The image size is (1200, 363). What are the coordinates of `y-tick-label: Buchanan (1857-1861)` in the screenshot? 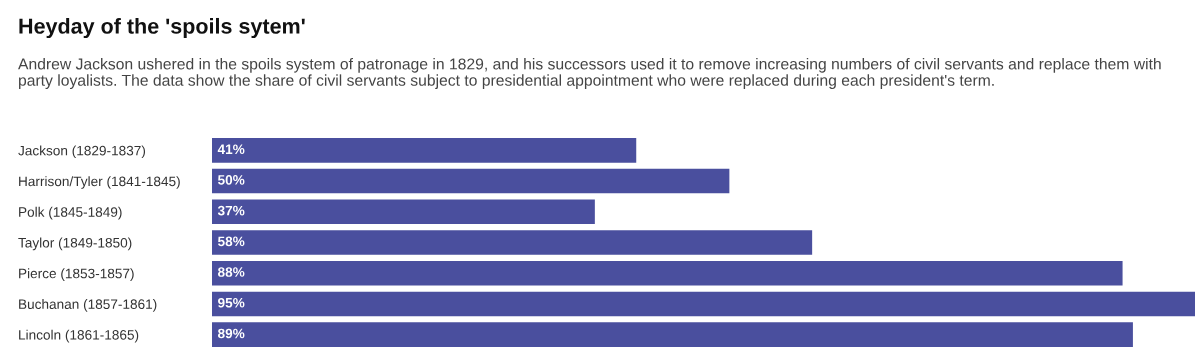 It's located at (88, 305).